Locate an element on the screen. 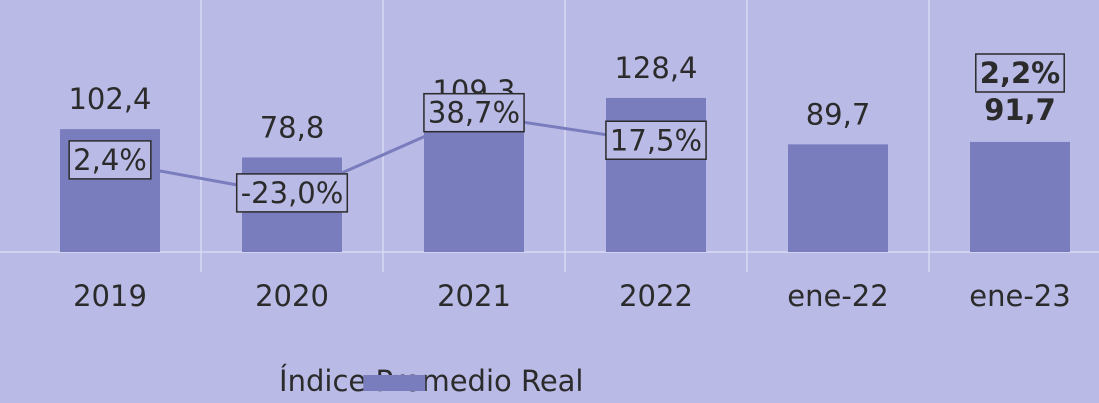 The height and width of the screenshot is (403, 1099). x-tick-label: 2022 is located at coordinates (656, 296).